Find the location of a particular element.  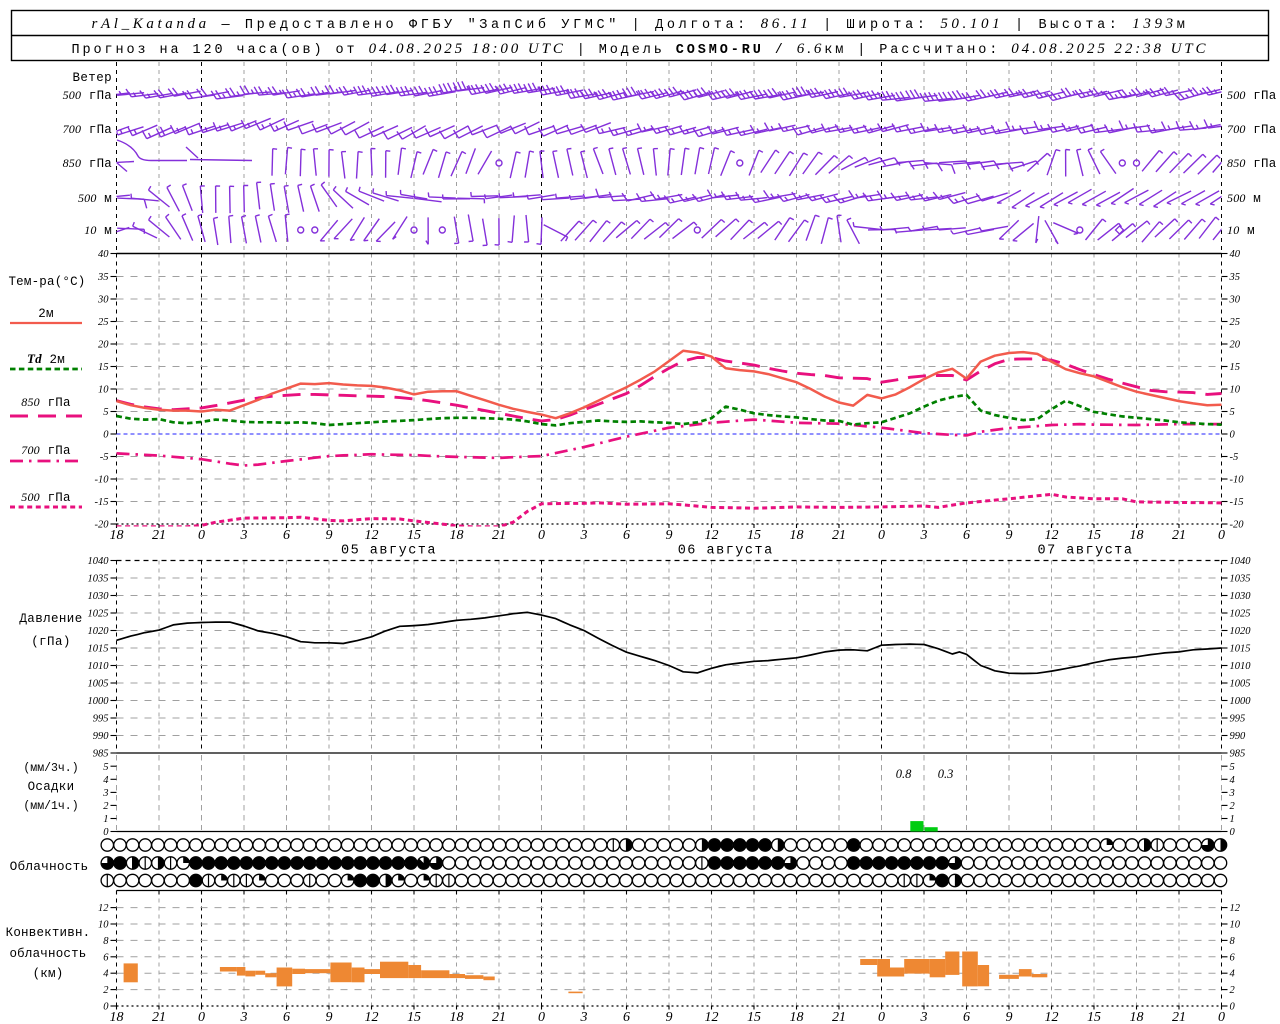

svg-text: Облачность is located at coordinates (49, 866).